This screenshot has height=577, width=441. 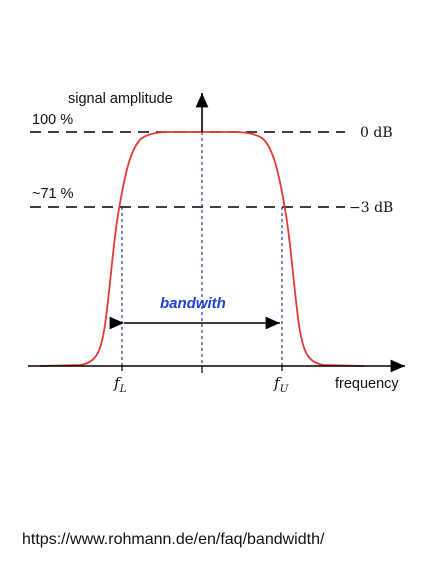 What do you see at coordinates (123, 389) in the screenshot?
I see `lower-frequency-subscript: L` at bounding box center [123, 389].